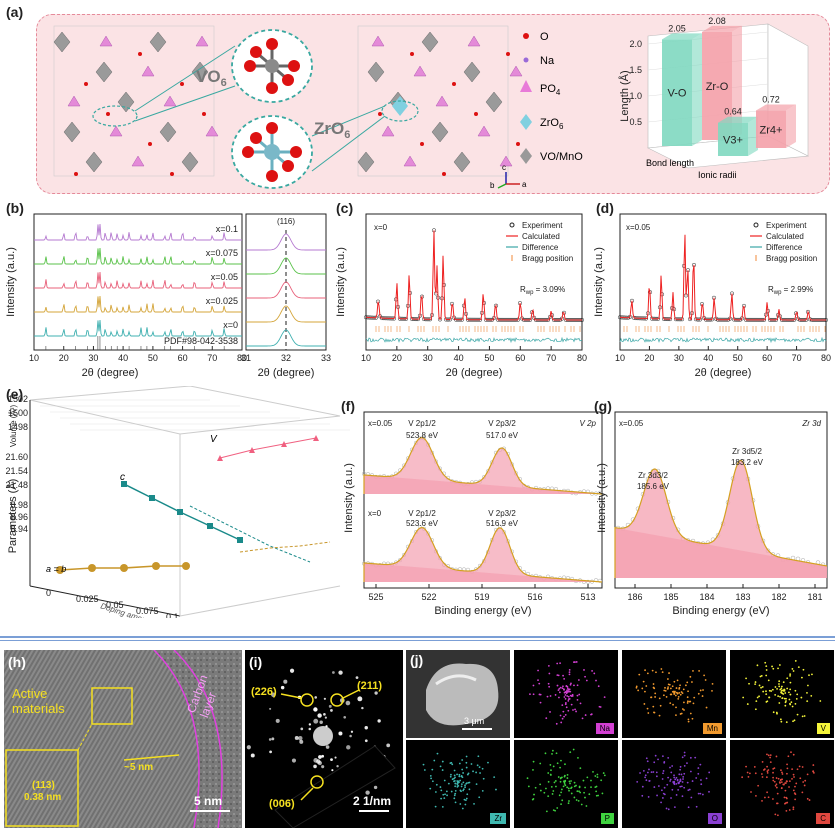 The height and width of the screenshot is (833, 835). I want to click on e-xtick: 0.1, so click(172, 615).